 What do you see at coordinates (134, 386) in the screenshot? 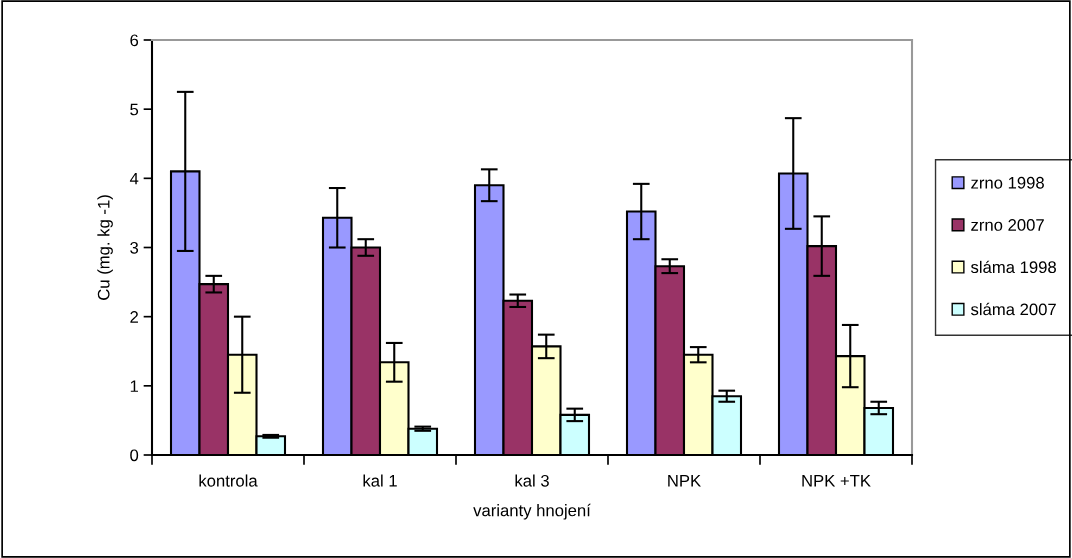
I see `y-tick-label: 1` at bounding box center [134, 386].